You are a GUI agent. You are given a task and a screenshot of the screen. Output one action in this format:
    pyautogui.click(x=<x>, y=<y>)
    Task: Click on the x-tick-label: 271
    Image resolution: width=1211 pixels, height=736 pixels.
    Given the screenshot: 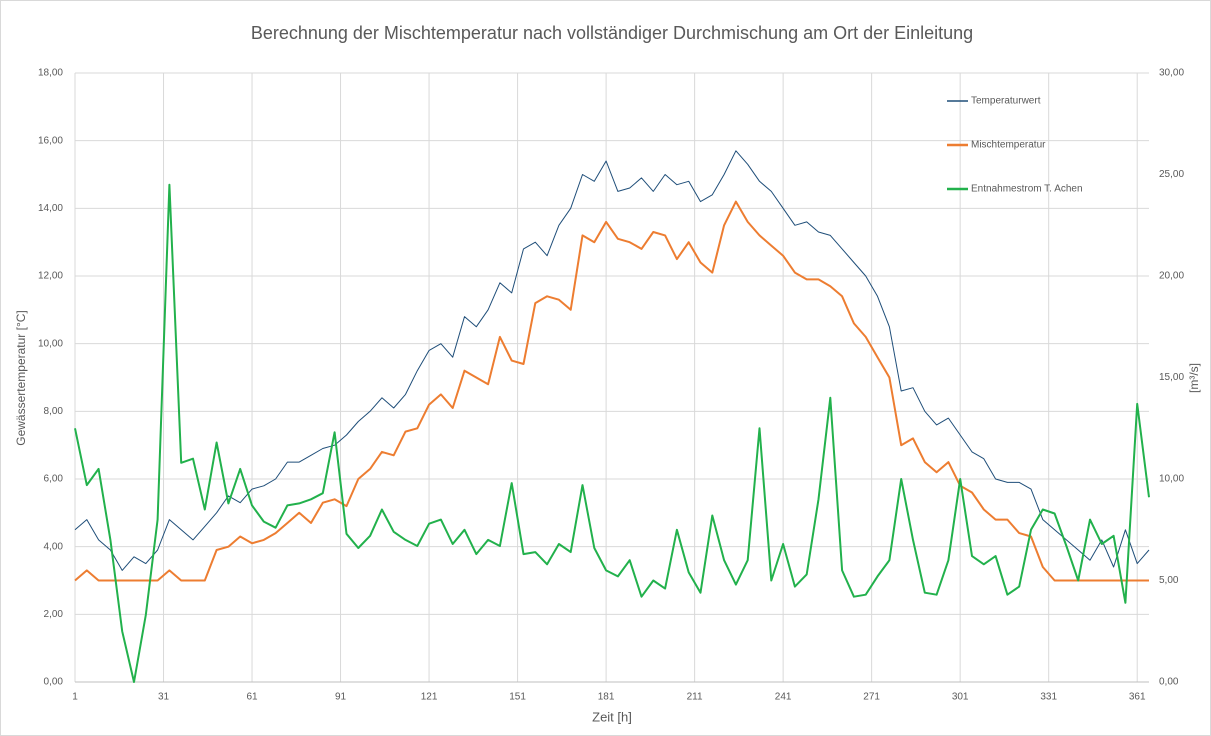 What is the action you would take?
    pyautogui.click(x=871, y=697)
    